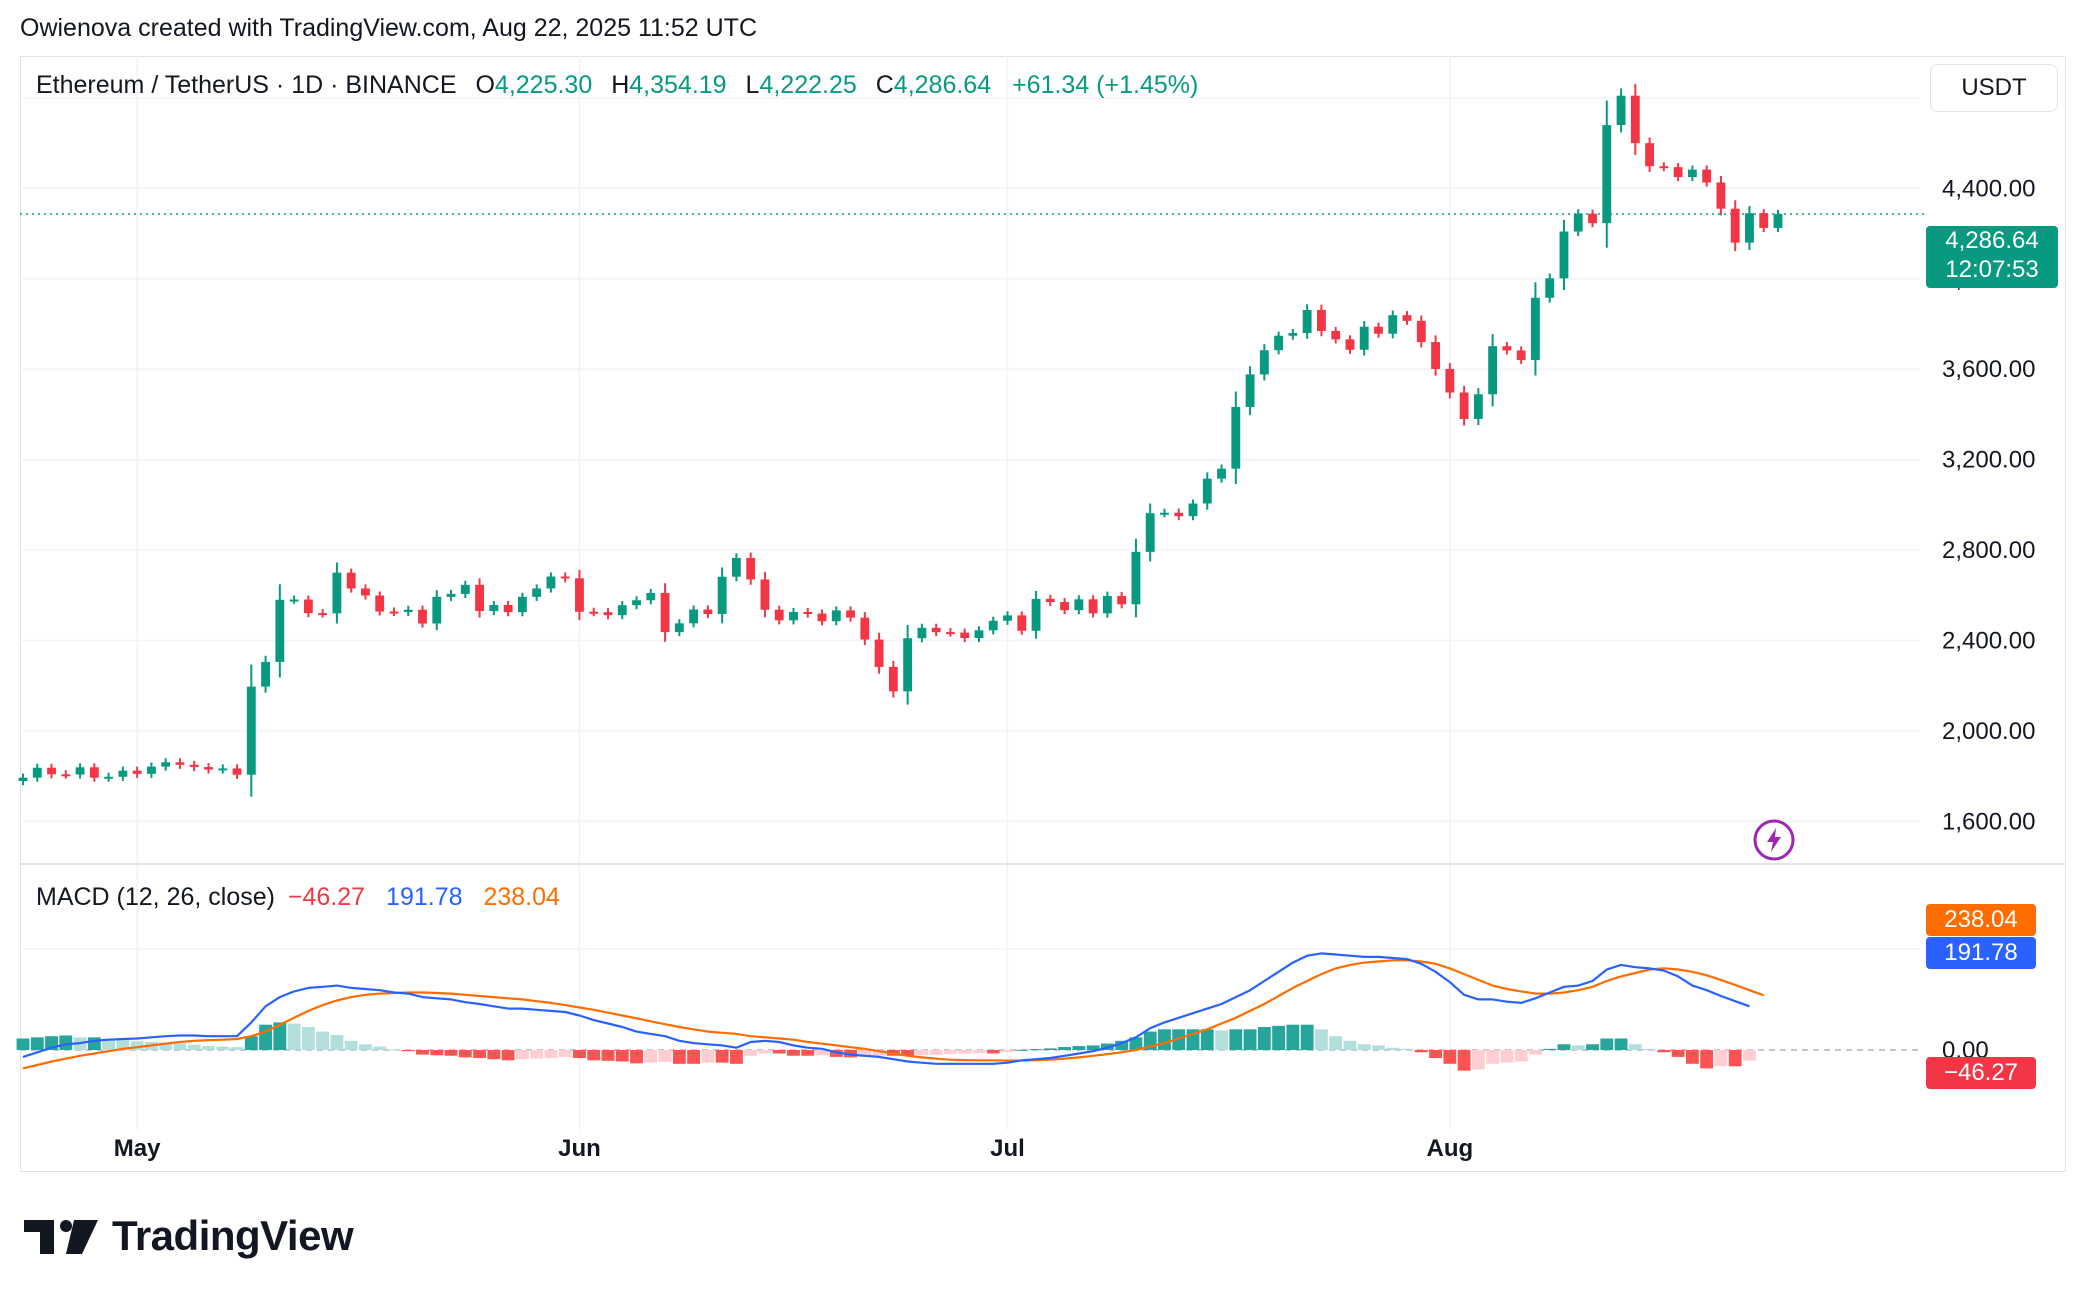  I want to click on month-tick-label: May, so click(137, 1148).